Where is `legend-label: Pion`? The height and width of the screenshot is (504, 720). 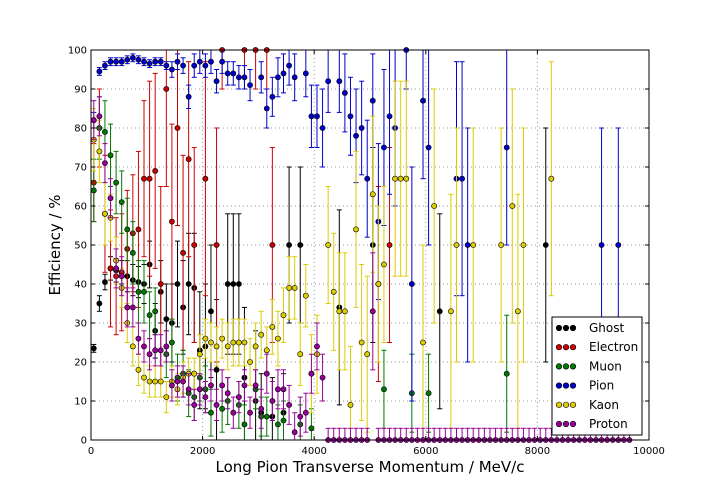
legend-label: Pion is located at coordinates (601, 386).